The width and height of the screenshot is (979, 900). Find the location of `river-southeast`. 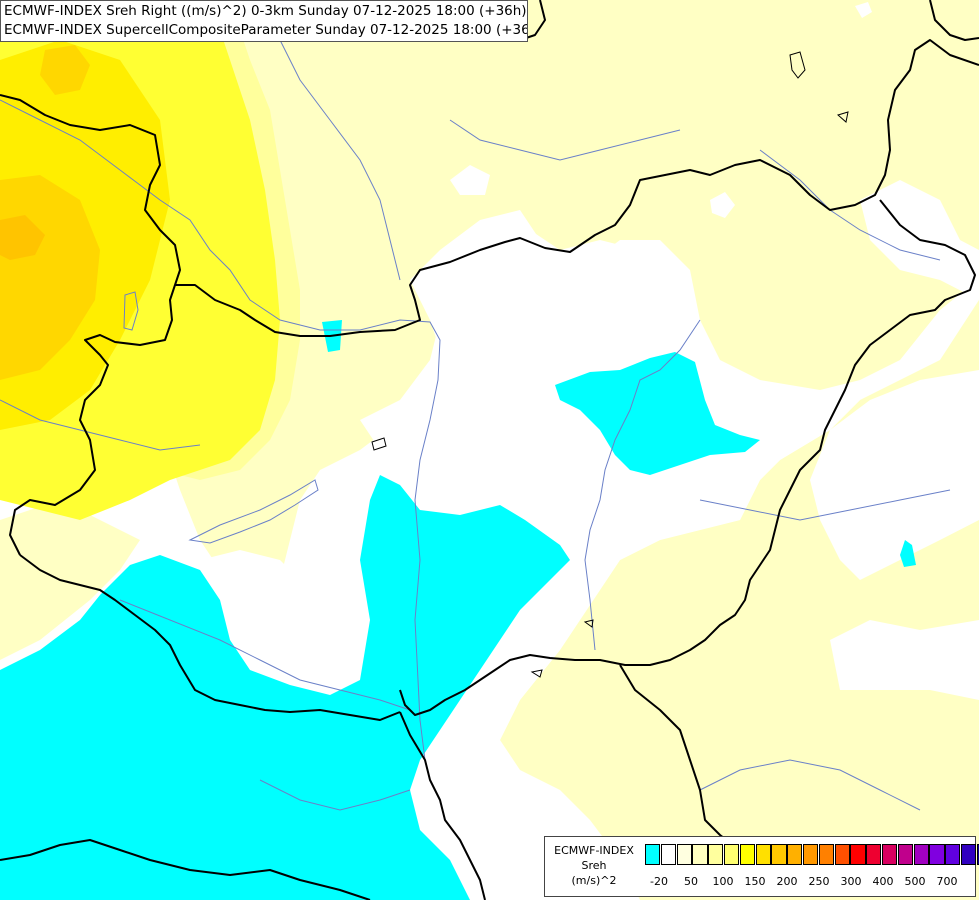

river-southeast is located at coordinates (810, 785).